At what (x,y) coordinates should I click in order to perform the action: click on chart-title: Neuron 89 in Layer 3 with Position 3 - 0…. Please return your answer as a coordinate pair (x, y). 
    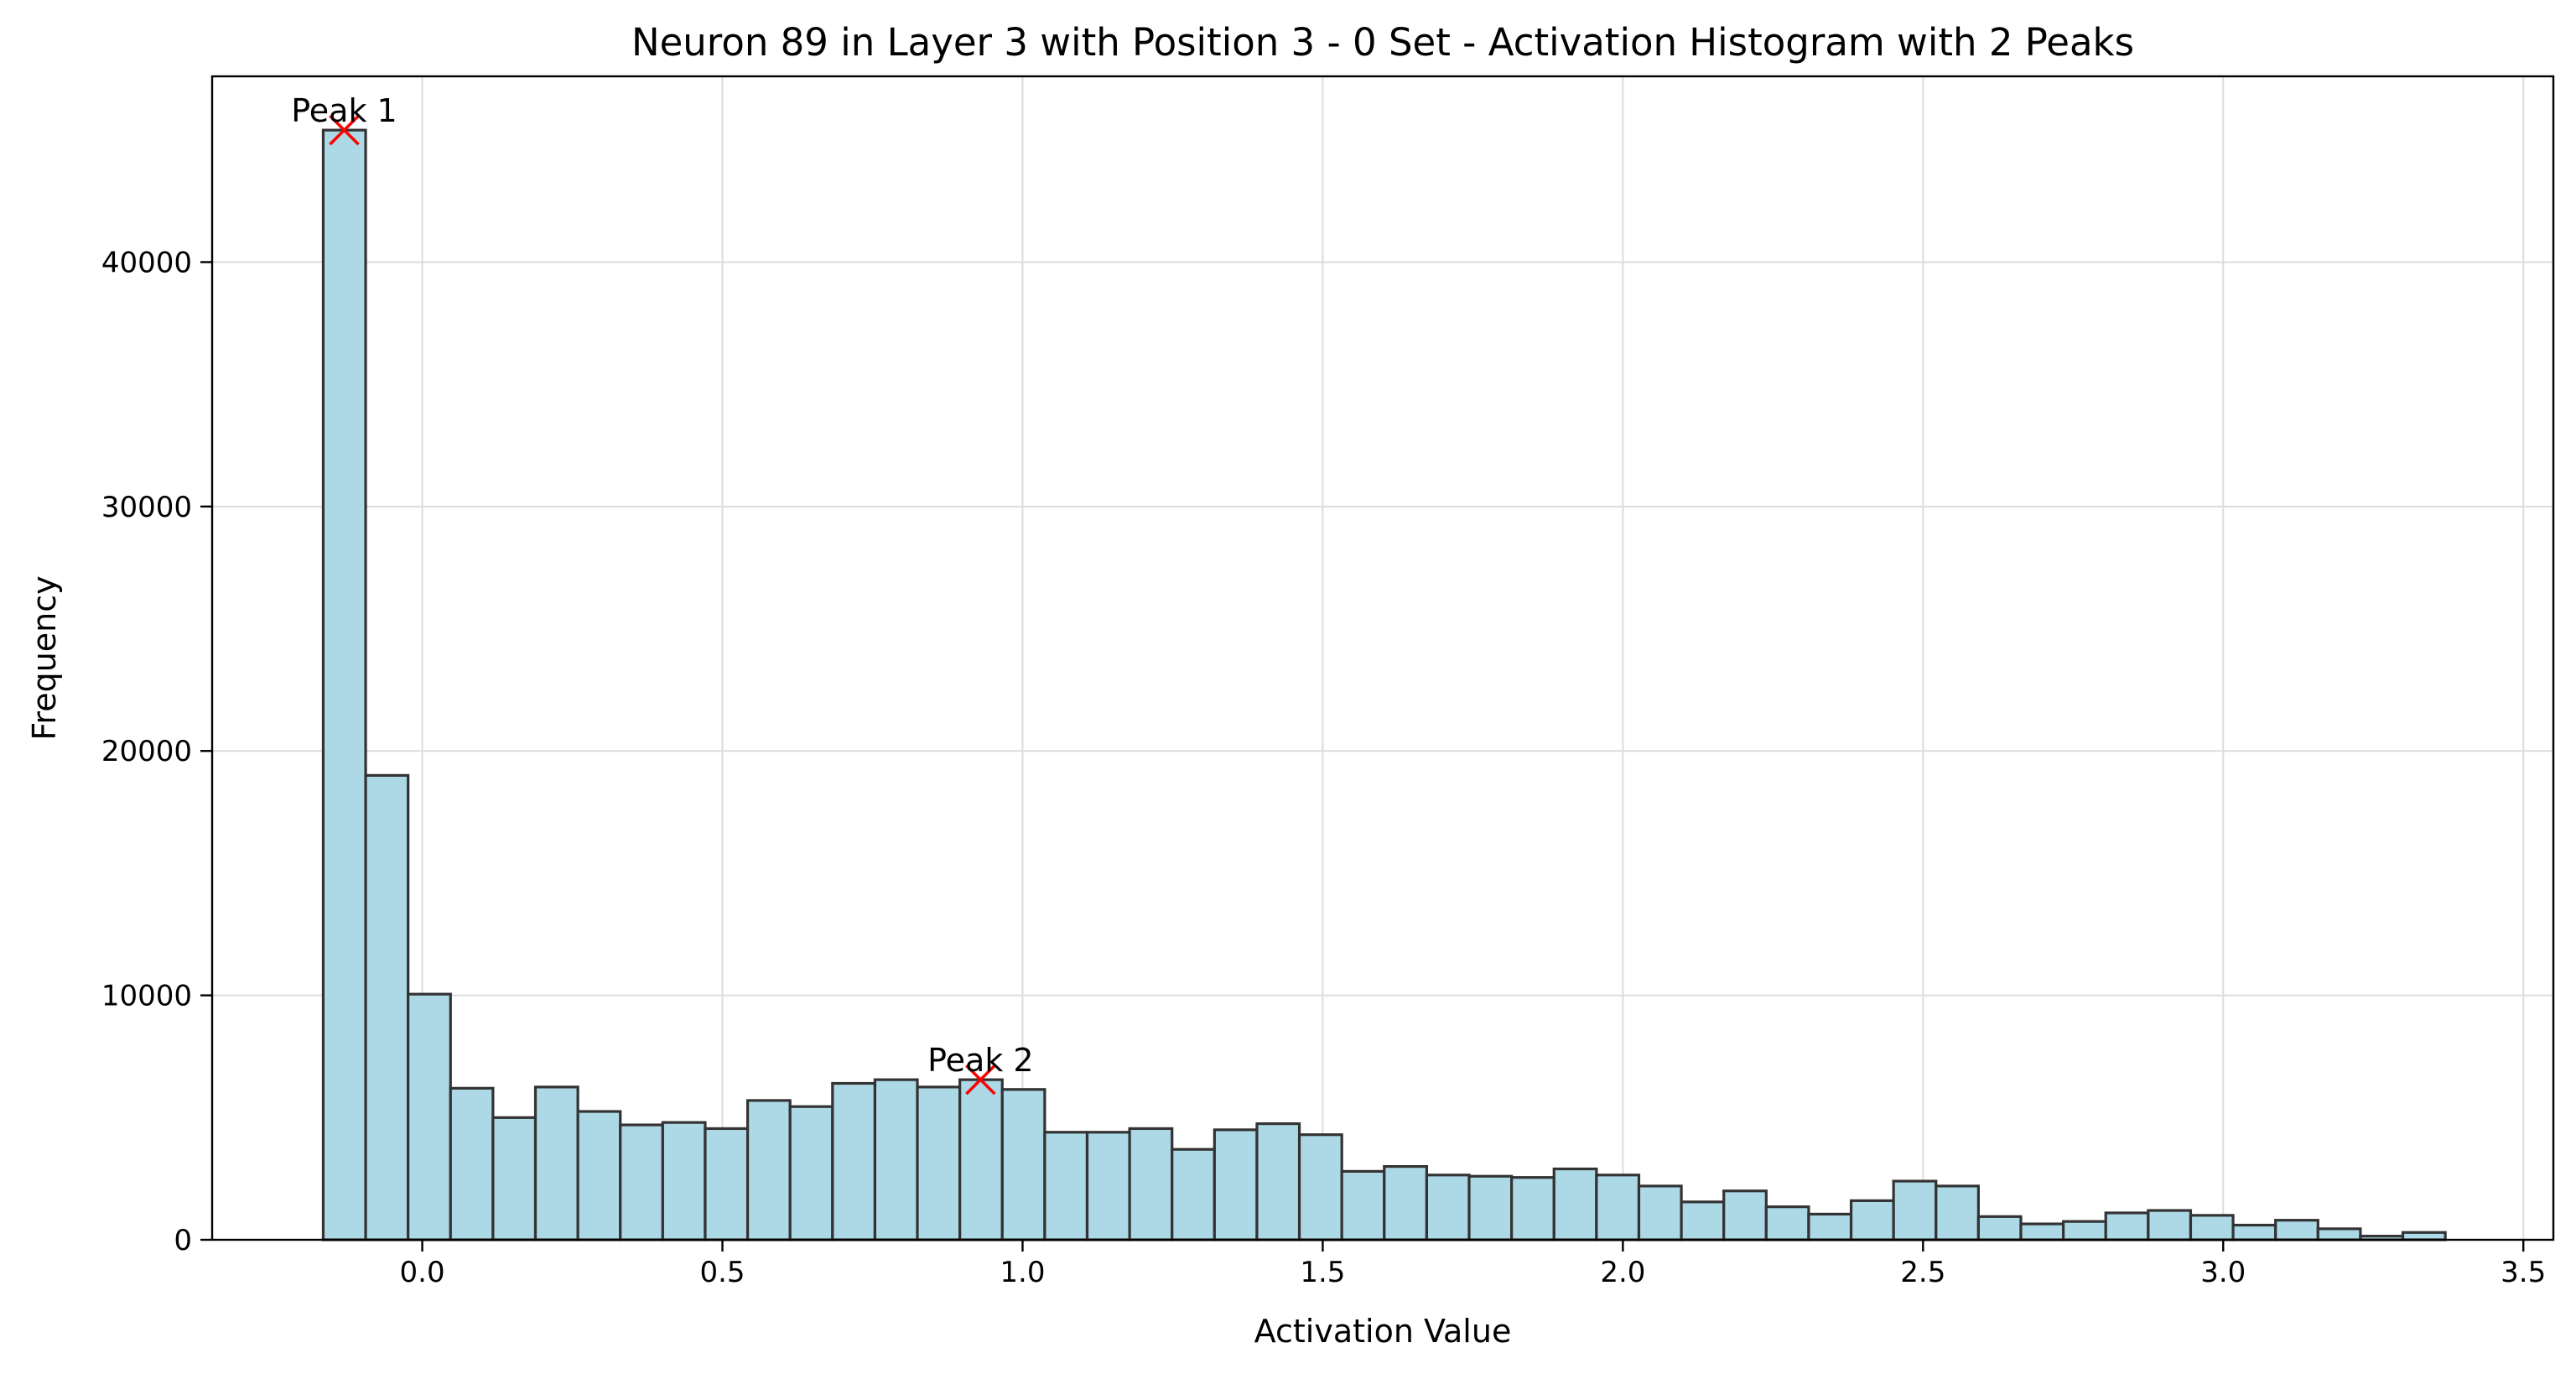
    Looking at the image, I should click on (1382, 42).